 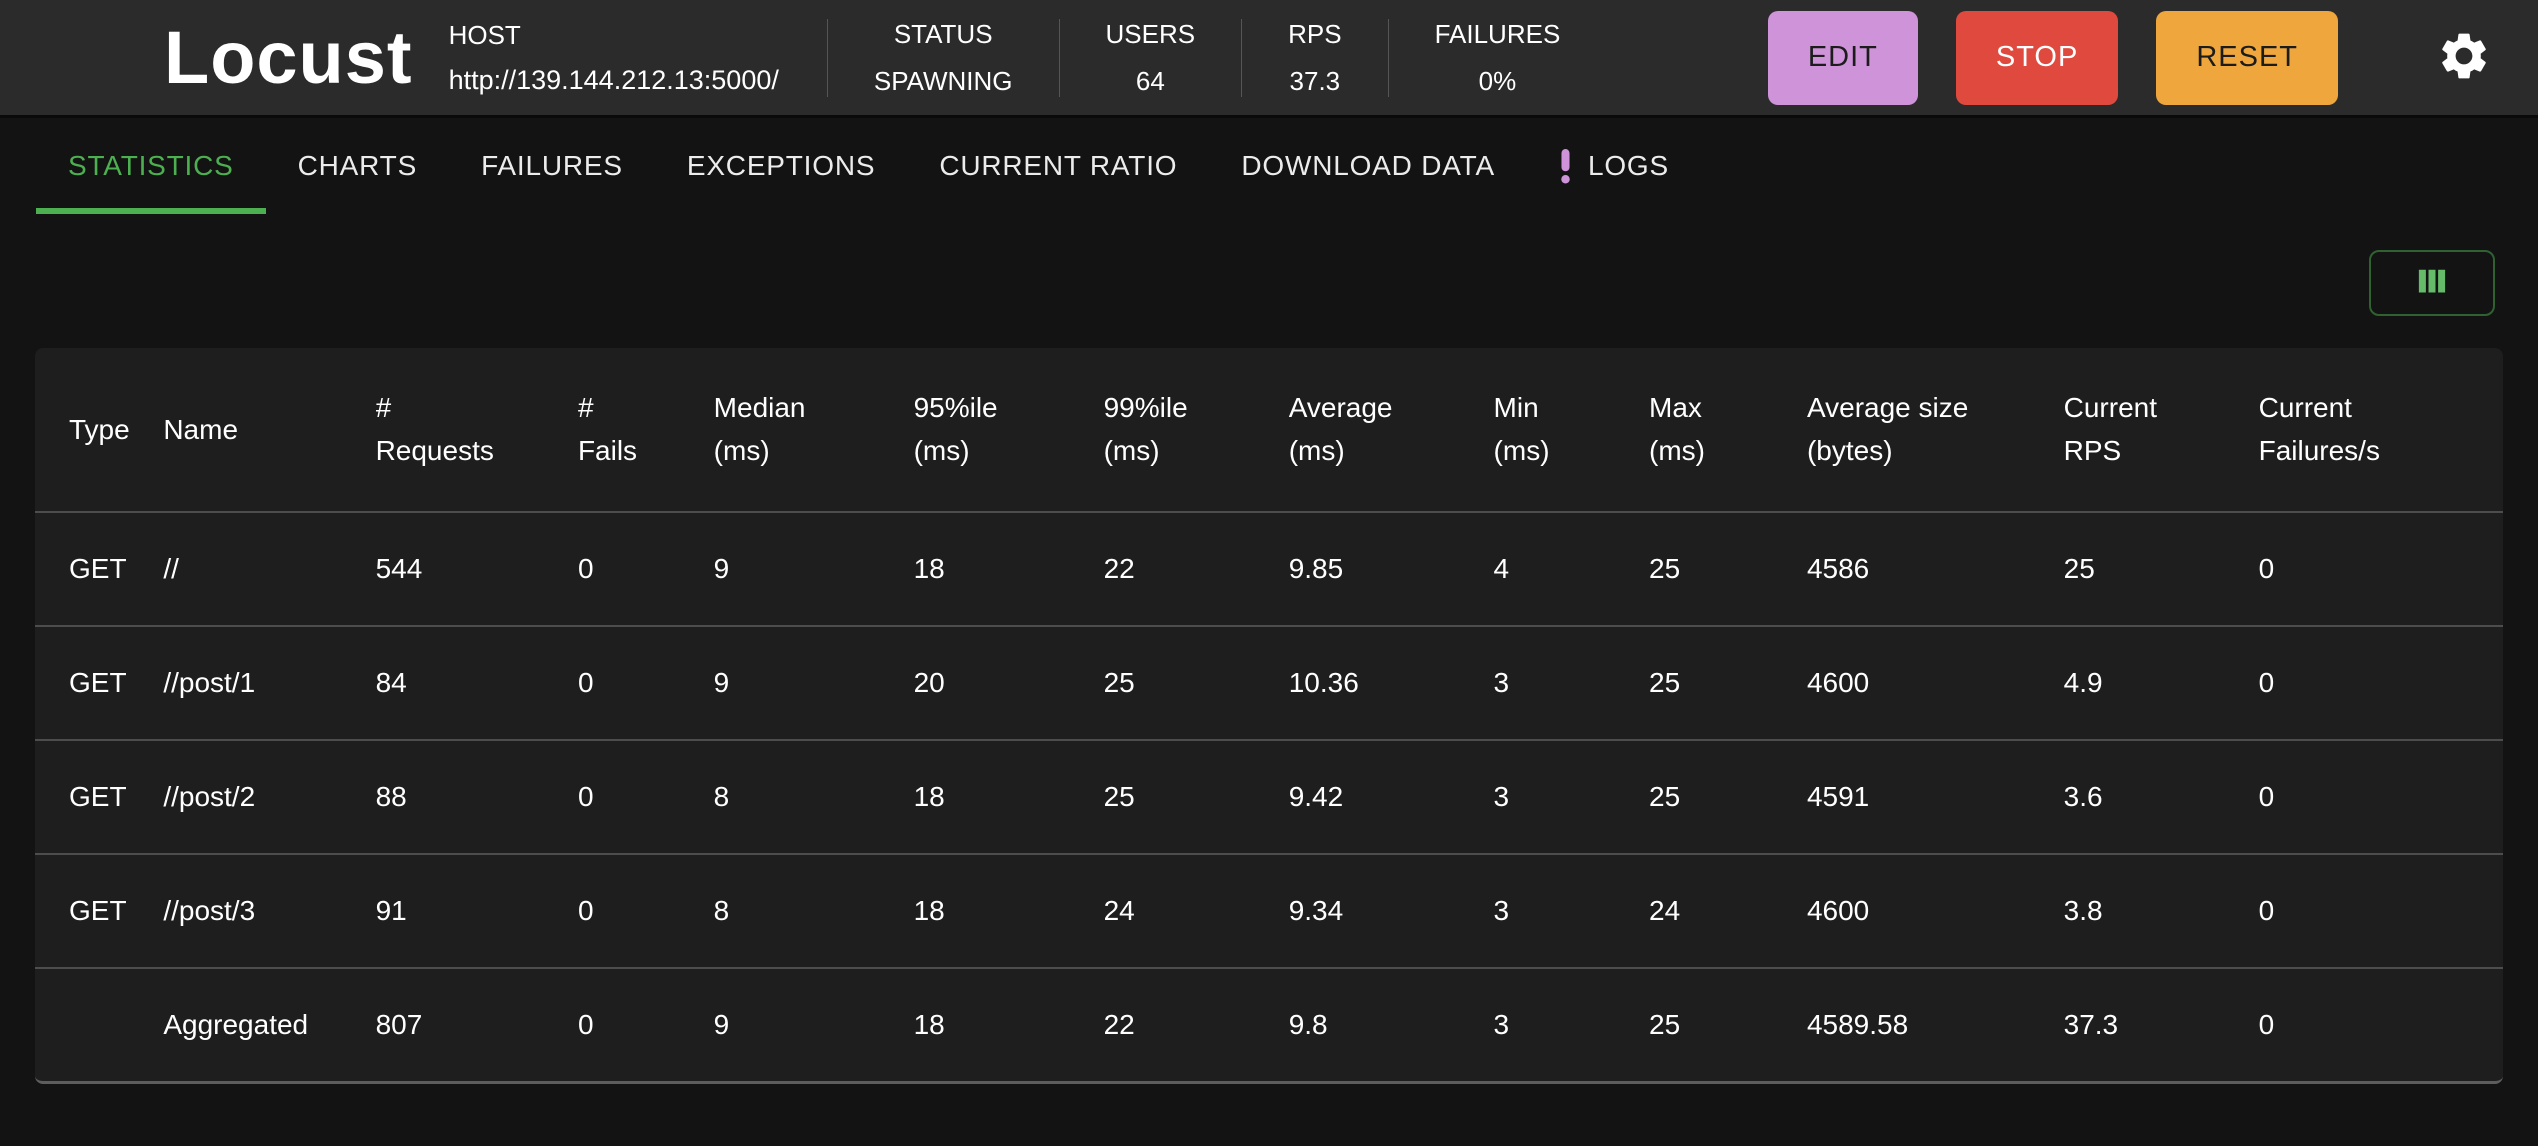 I want to click on stat-label: FAILURES, so click(x=1497, y=33).